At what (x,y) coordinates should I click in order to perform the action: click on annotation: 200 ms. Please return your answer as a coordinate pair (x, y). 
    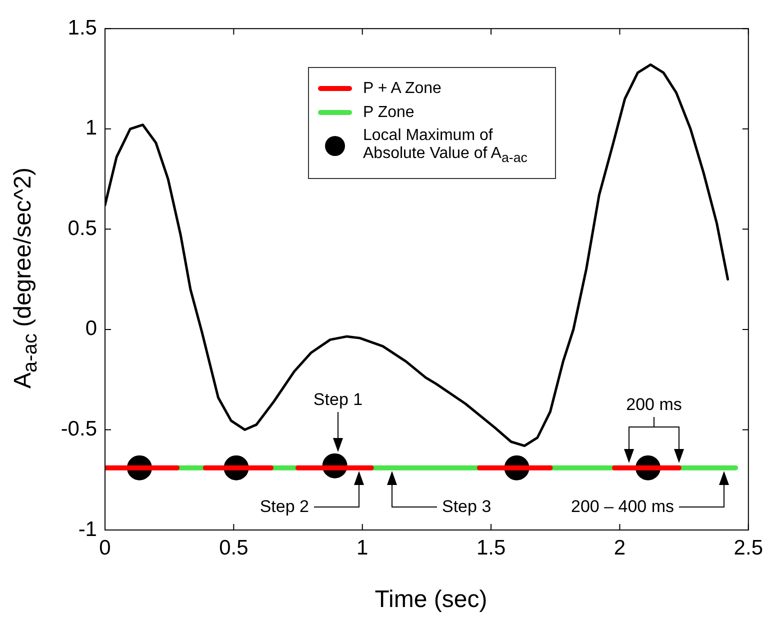
    Looking at the image, I should click on (654, 405).